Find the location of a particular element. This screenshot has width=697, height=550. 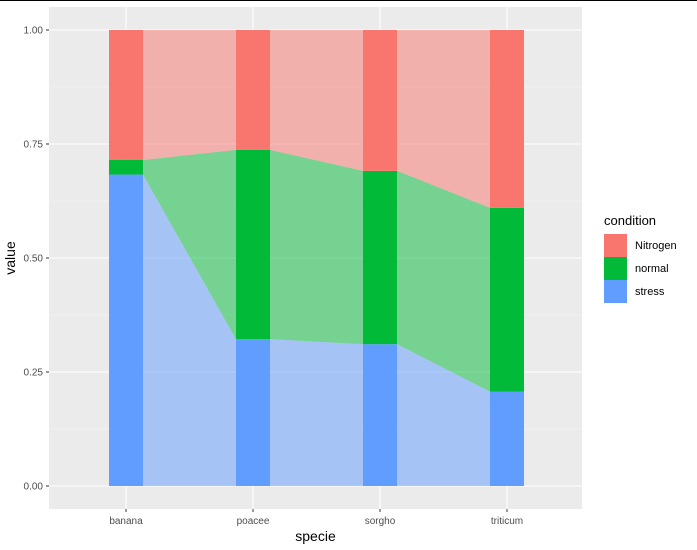

legend-key-nitrogen is located at coordinates (615, 245).